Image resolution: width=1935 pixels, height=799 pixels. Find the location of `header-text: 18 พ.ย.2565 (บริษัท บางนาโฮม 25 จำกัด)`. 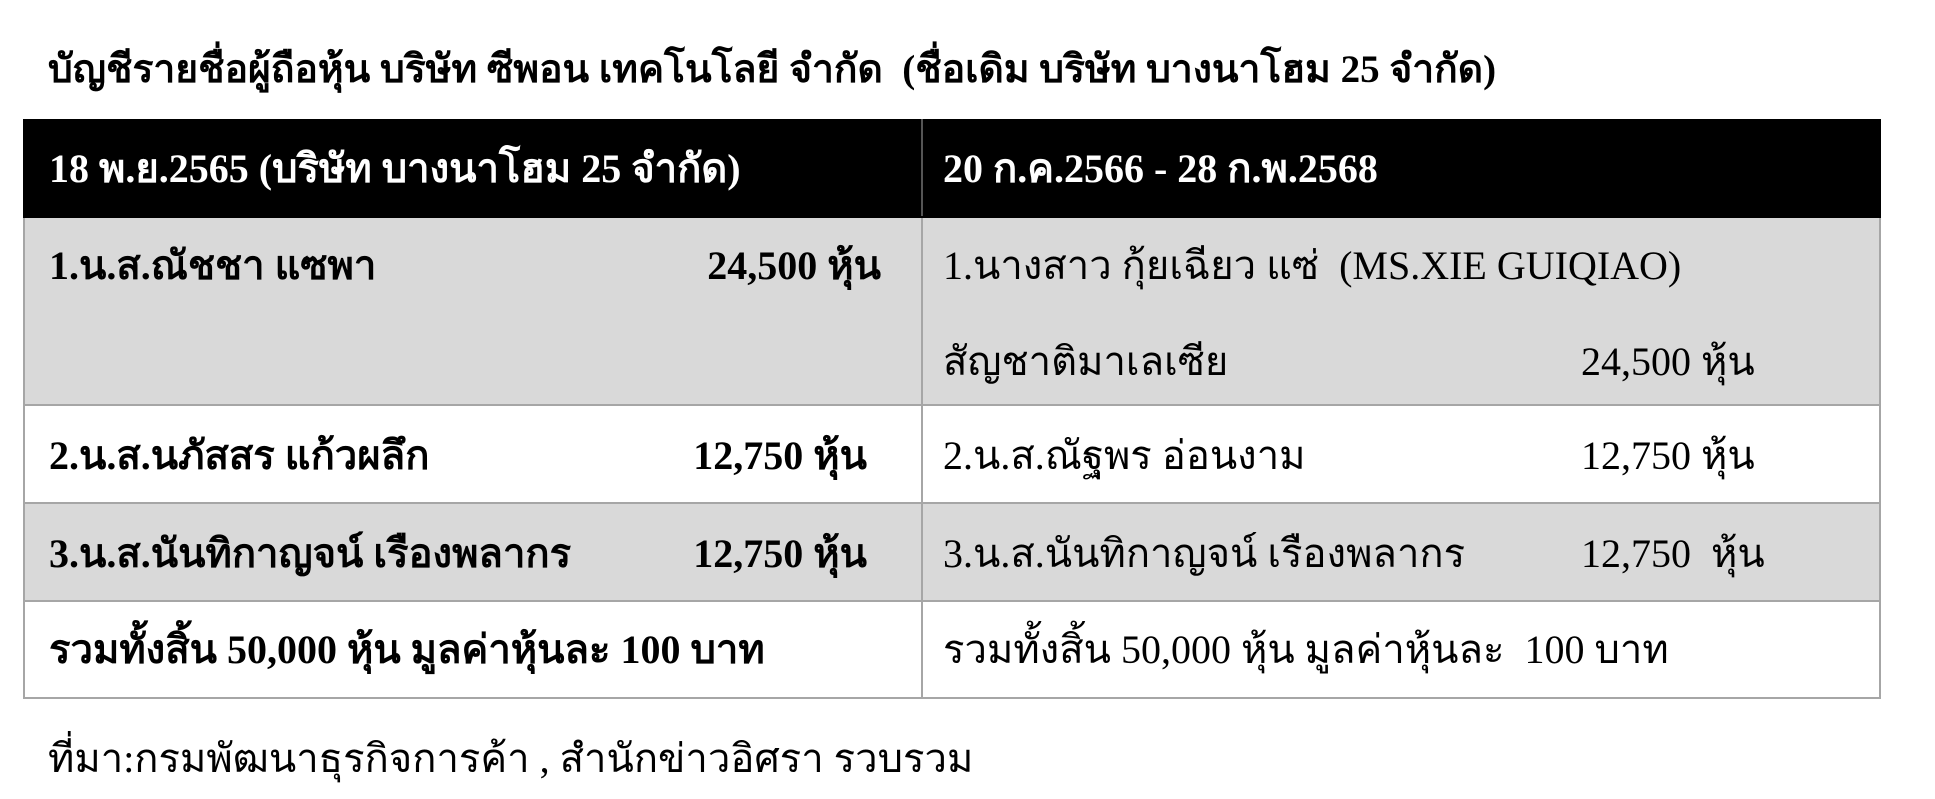

header-text: 18 พ.ย.2565 (บริษัท บางนาโฮม 25 จำกัด) is located at coordinates (395, 168).